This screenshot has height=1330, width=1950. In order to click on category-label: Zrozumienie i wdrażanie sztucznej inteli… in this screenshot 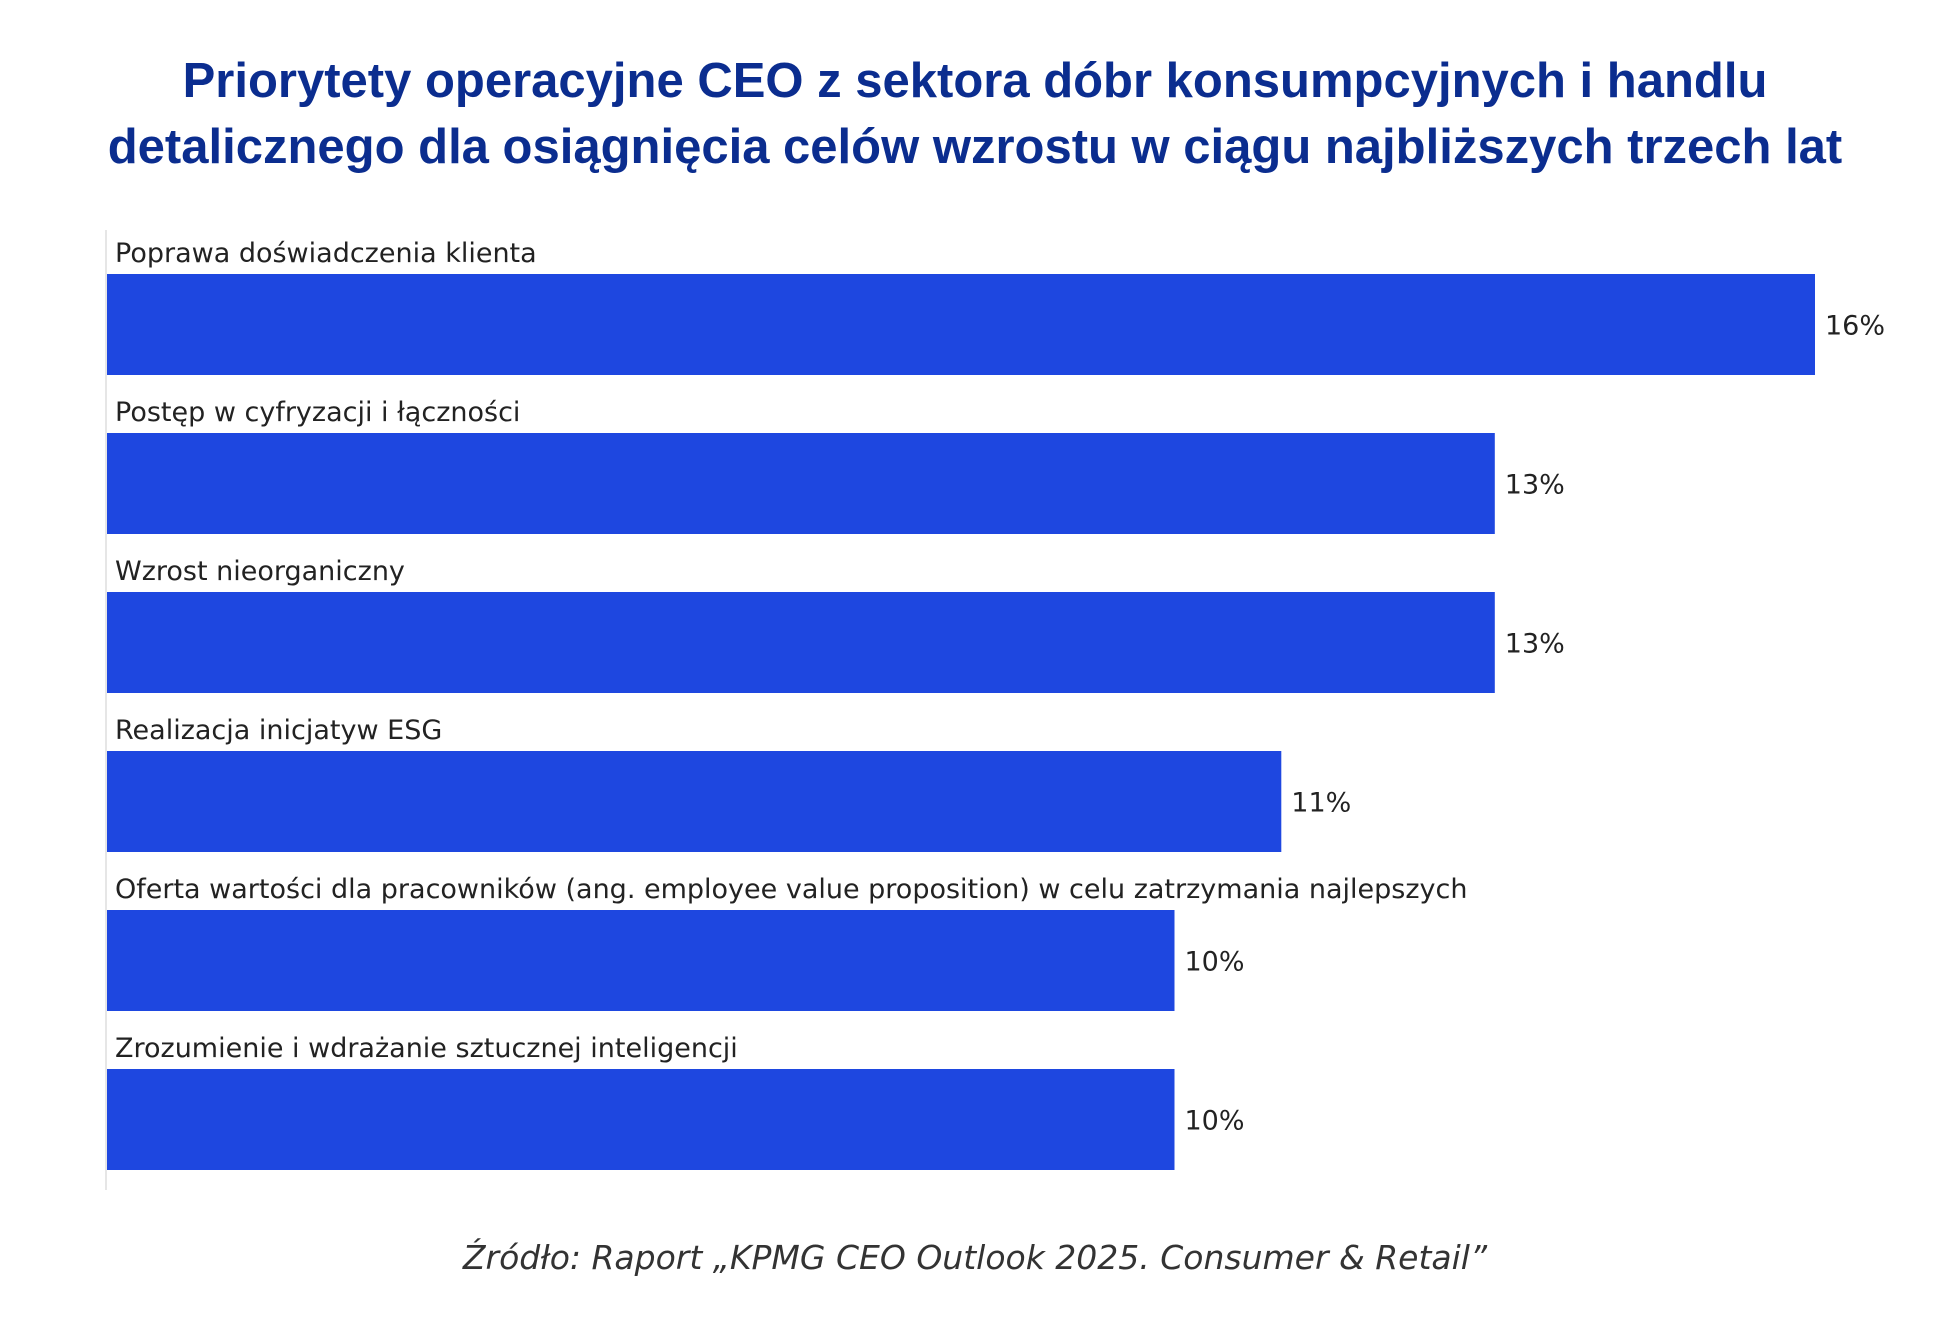, I will do `click(426, 1048)`.